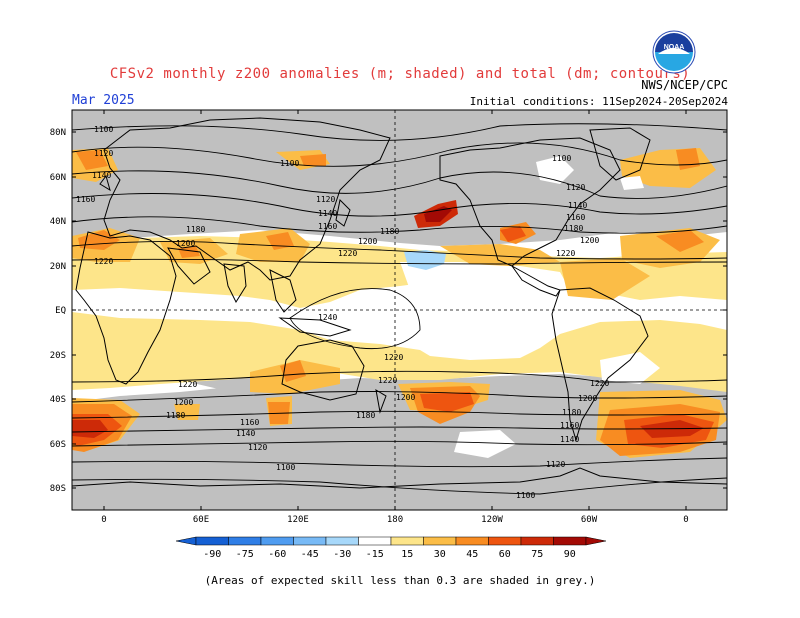  Describe the element at coordinates (212, 554) in the screenshot. I see `colorbar-tick-label: -90` at that location.